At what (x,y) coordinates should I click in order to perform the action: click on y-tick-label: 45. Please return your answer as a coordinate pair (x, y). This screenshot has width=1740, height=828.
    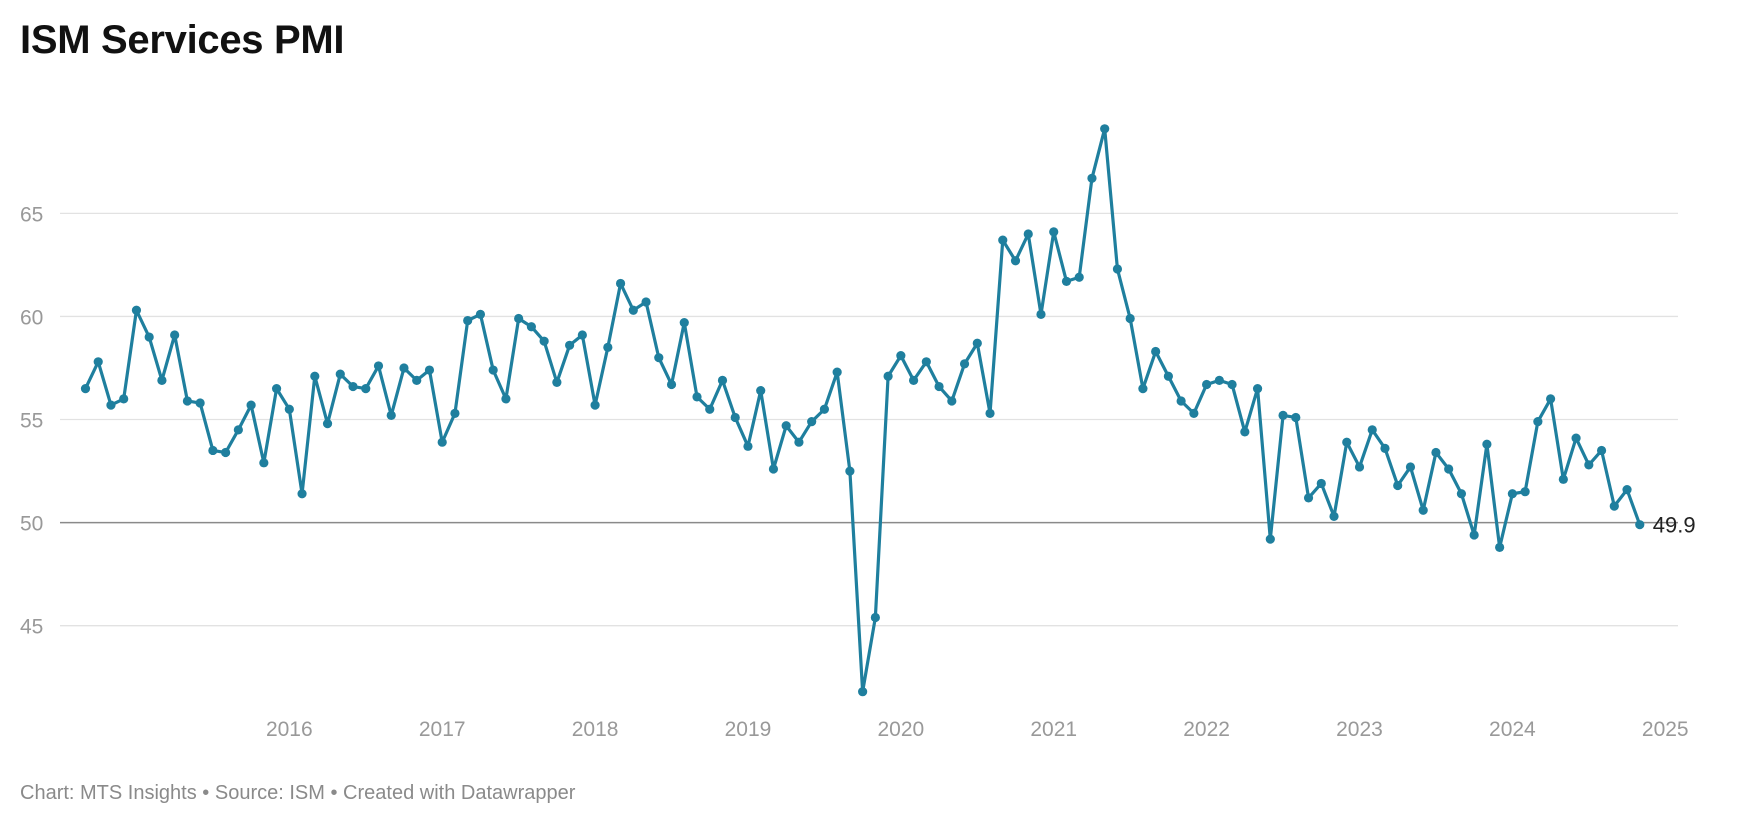
    Looking at the image, I should click on (31, 627).